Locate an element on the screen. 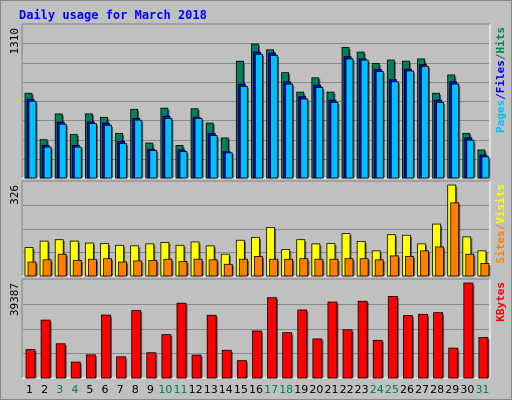  x-tick-label: 9 is located at coordinates (150, 389).